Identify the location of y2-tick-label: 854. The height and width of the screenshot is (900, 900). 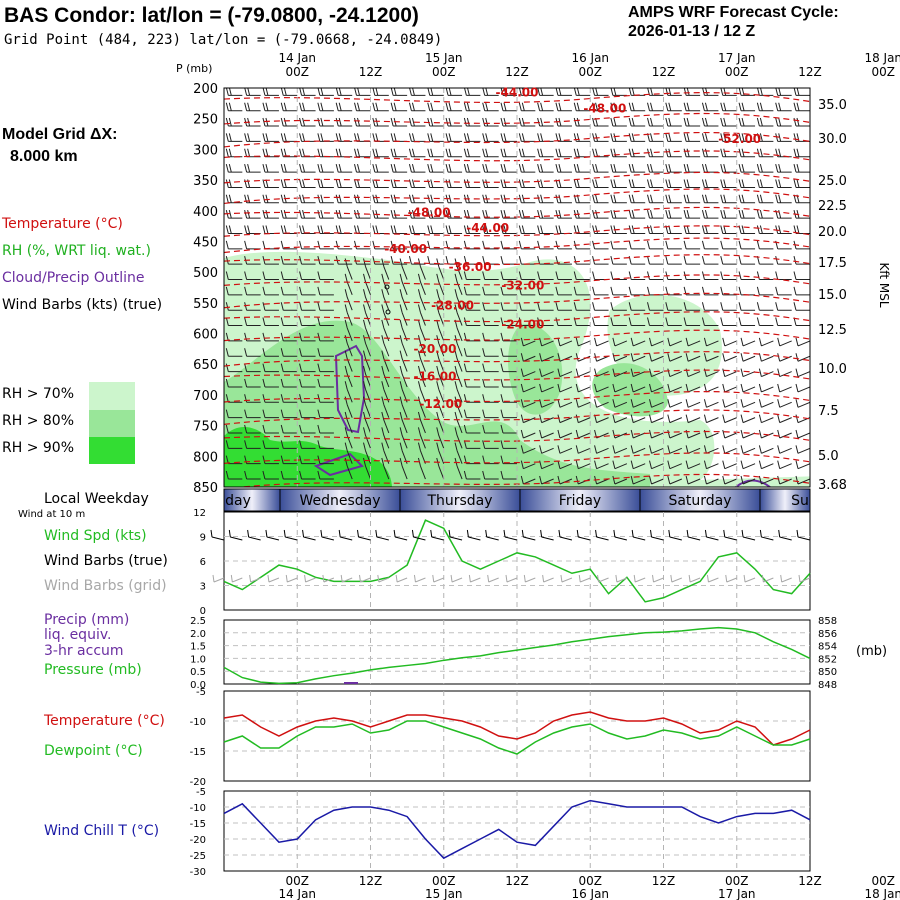
(827, 647).